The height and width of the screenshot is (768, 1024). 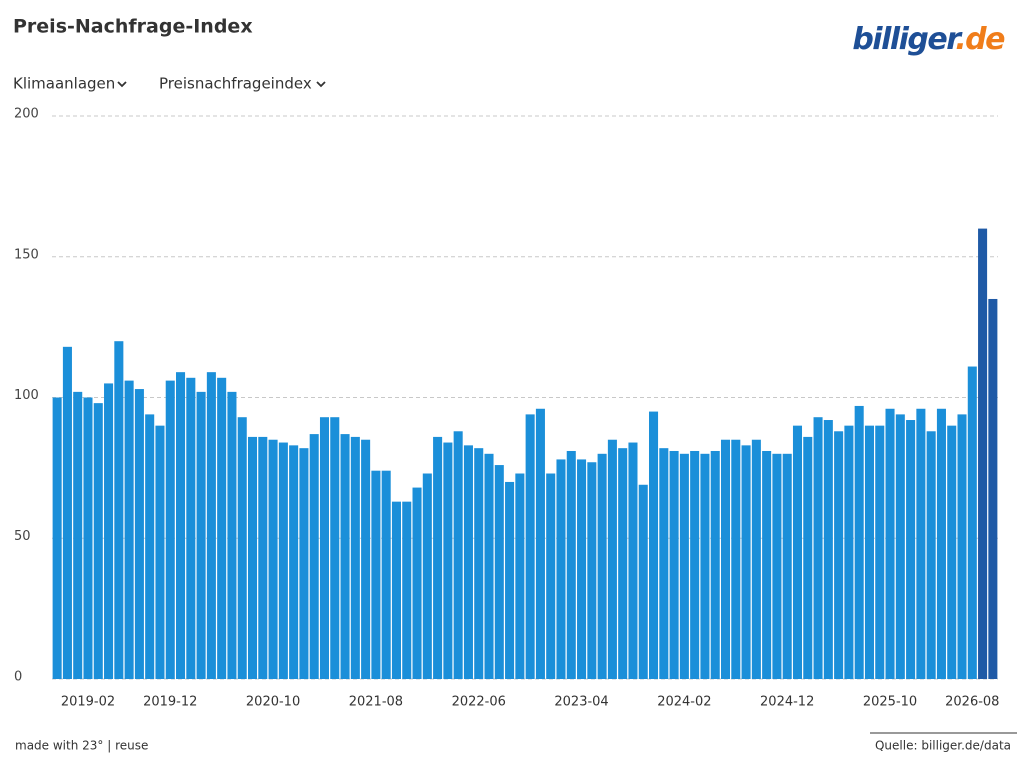 I want to click on y-tick-label: 50, so click(x=22, y=536).